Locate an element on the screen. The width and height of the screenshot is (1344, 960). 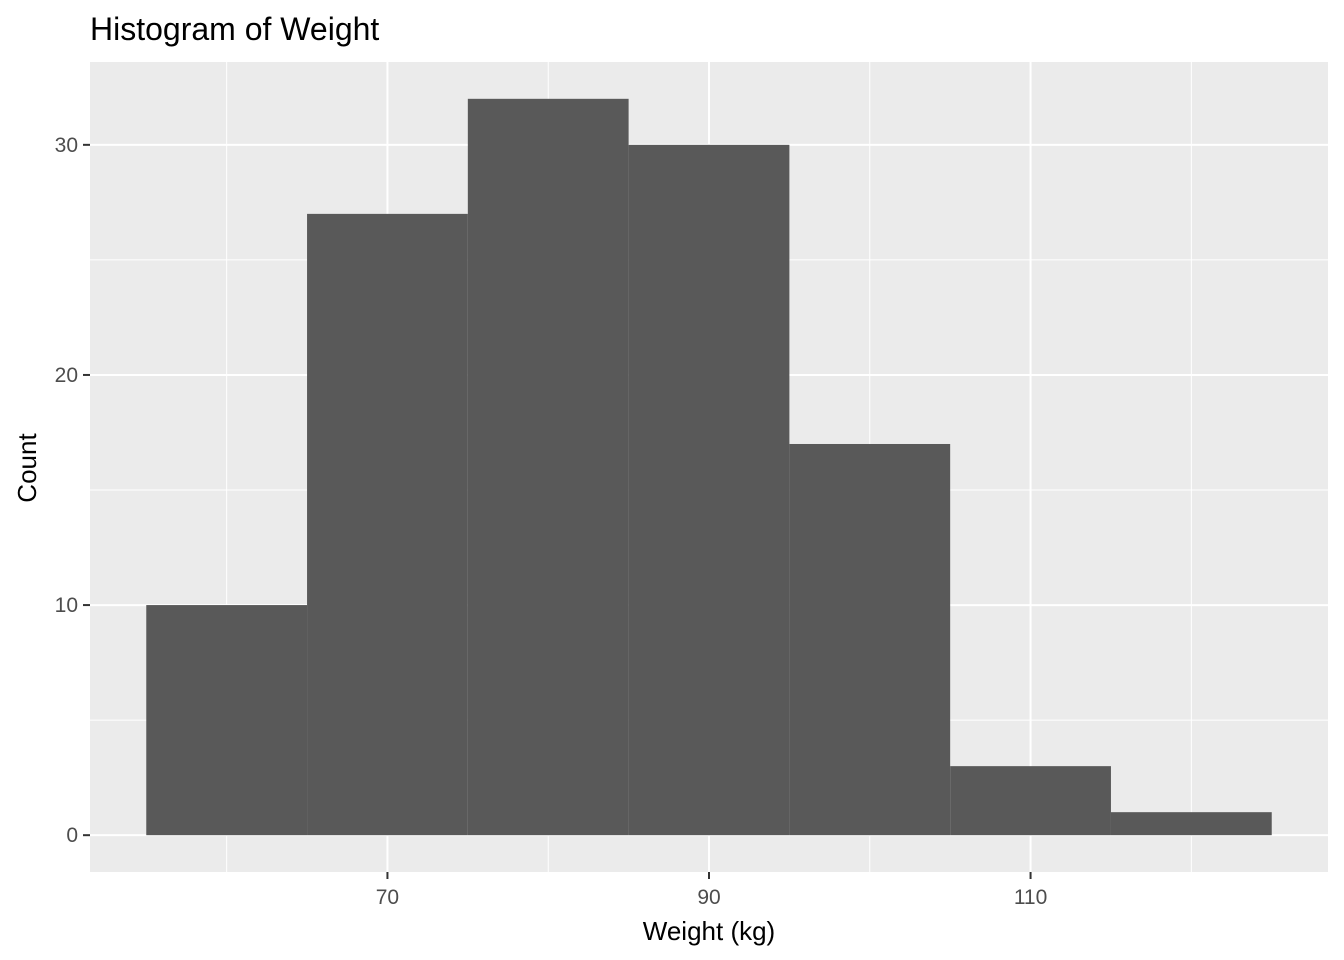
y-axis-title: Count is located at coordinates (27, 468).